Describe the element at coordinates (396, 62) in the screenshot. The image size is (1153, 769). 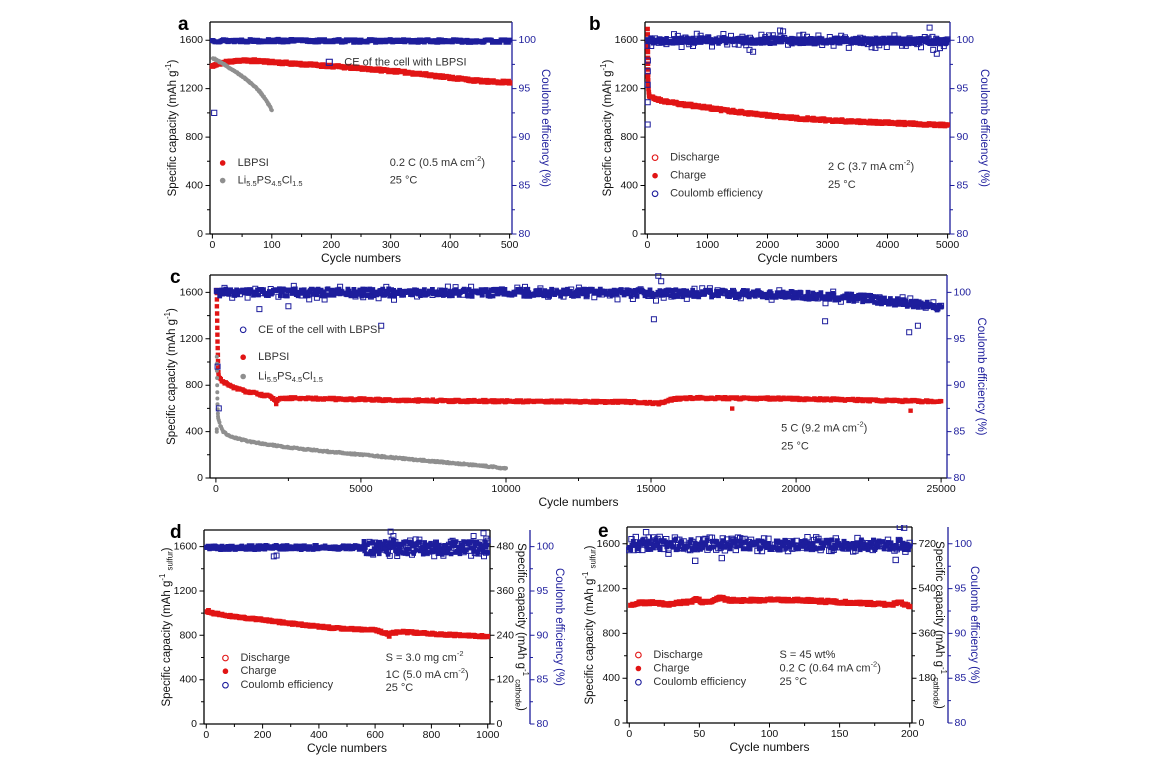
I see `legend-item: CE of the cell with LBPSI` at that location.